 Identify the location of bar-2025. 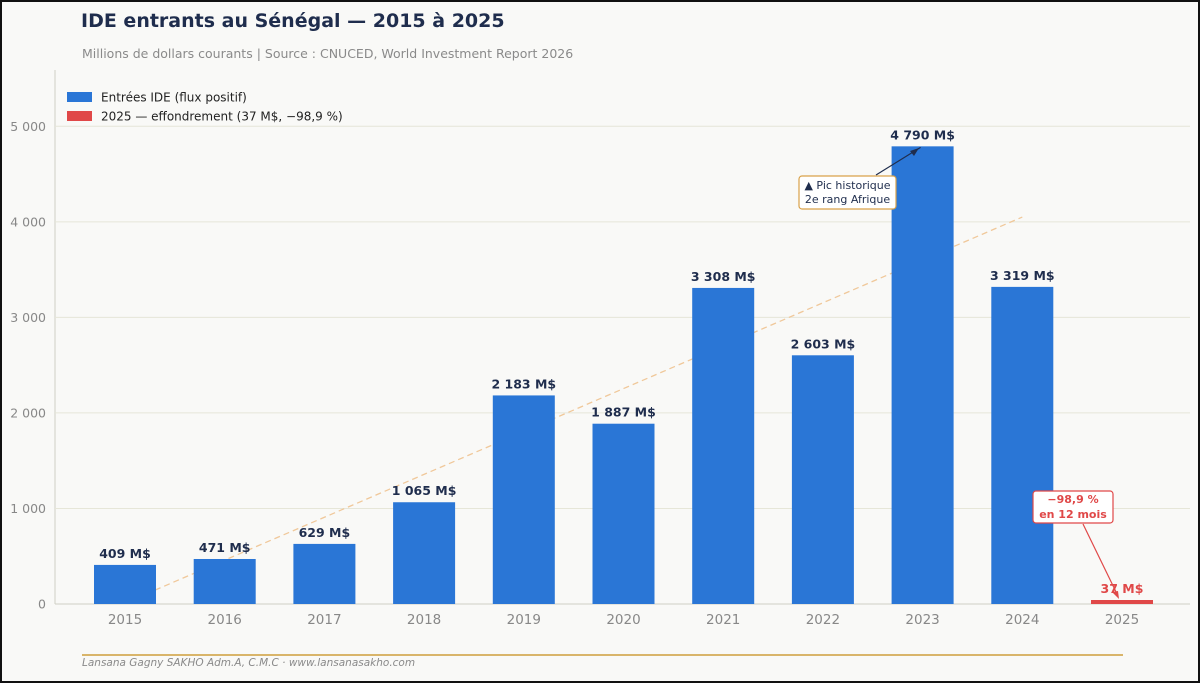
(1122, 602).